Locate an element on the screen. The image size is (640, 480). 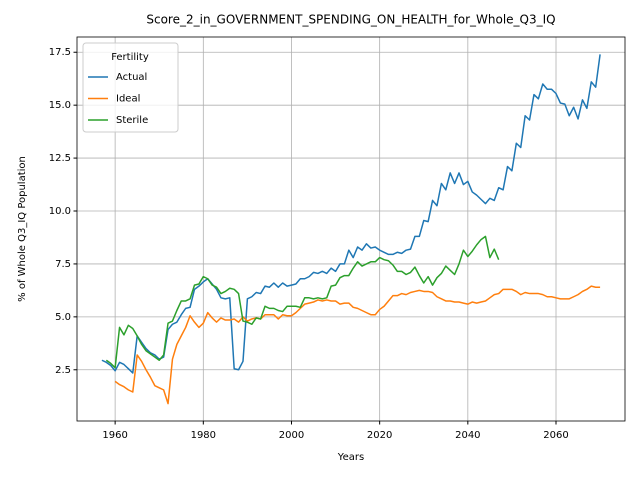
y-tick-label: 5.0 is located at coordinates (63, 317).